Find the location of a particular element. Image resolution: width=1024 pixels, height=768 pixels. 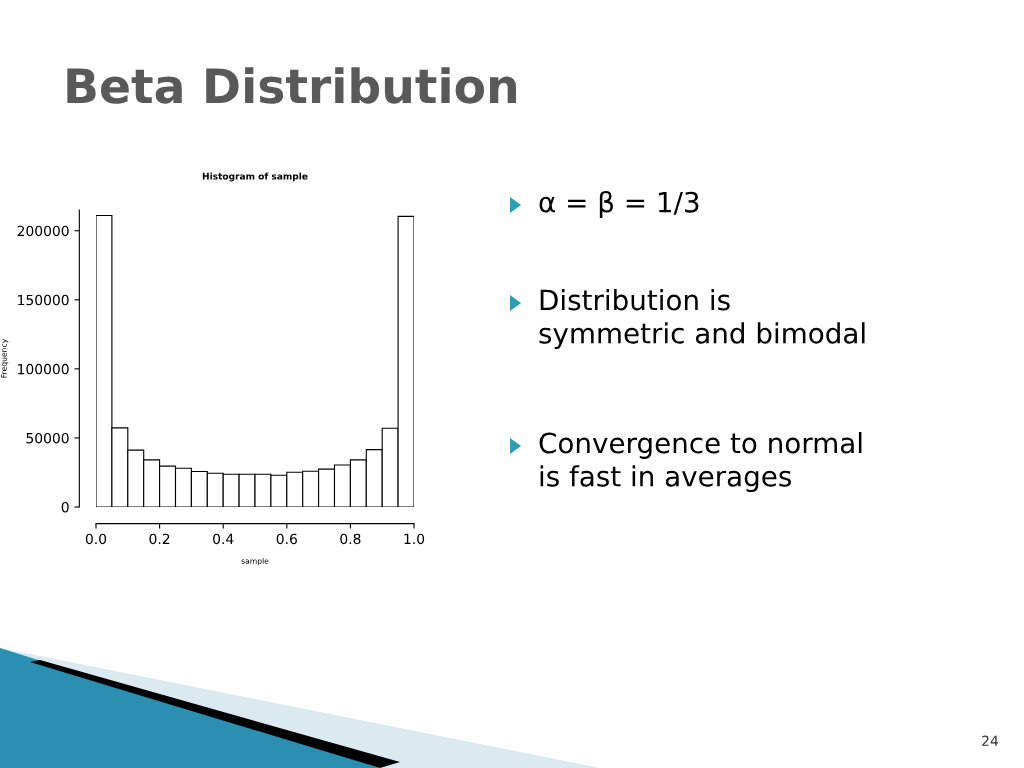

x-tick-label: 1.0 is located at coordinates (414, 539).